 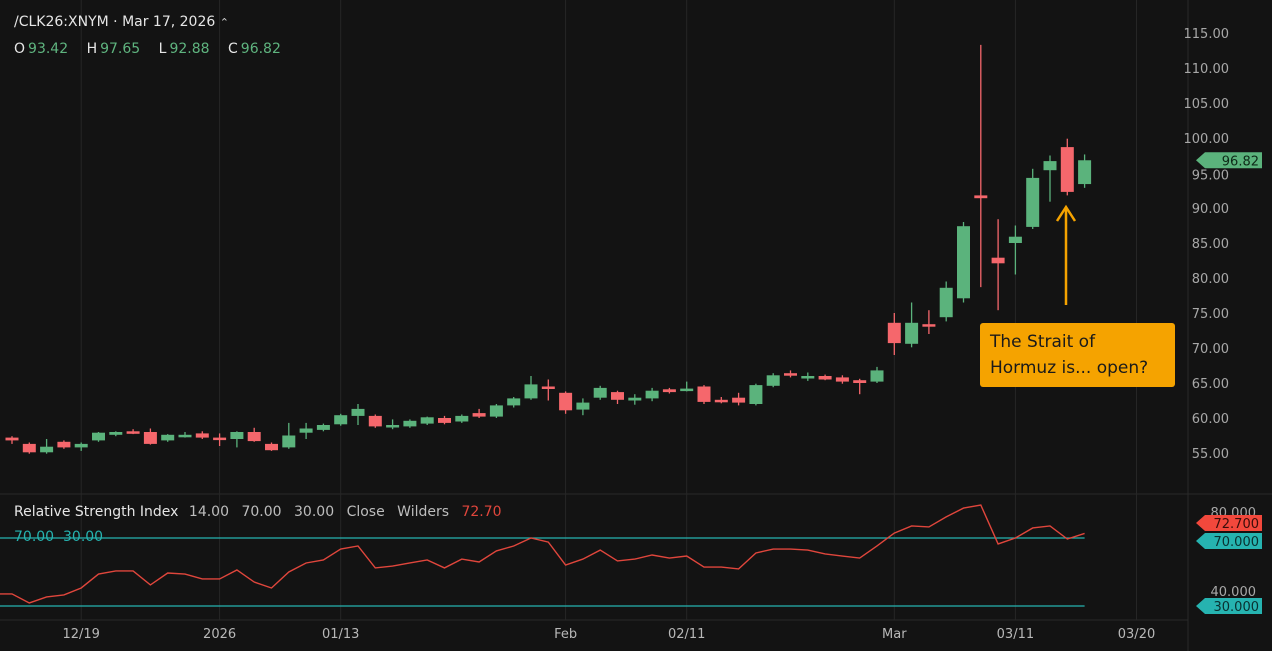 What do you see at coordinates (1210, 314) in the screenshot?
I see `price-tick-label: 75.00` at bounding box center [1210, 314].